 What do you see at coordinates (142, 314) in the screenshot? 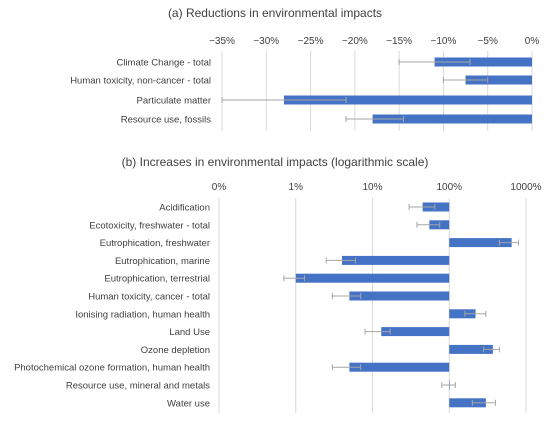
I see `panel-b-category-label: Ionising radiation, human health` at bounding box center [142, 314].